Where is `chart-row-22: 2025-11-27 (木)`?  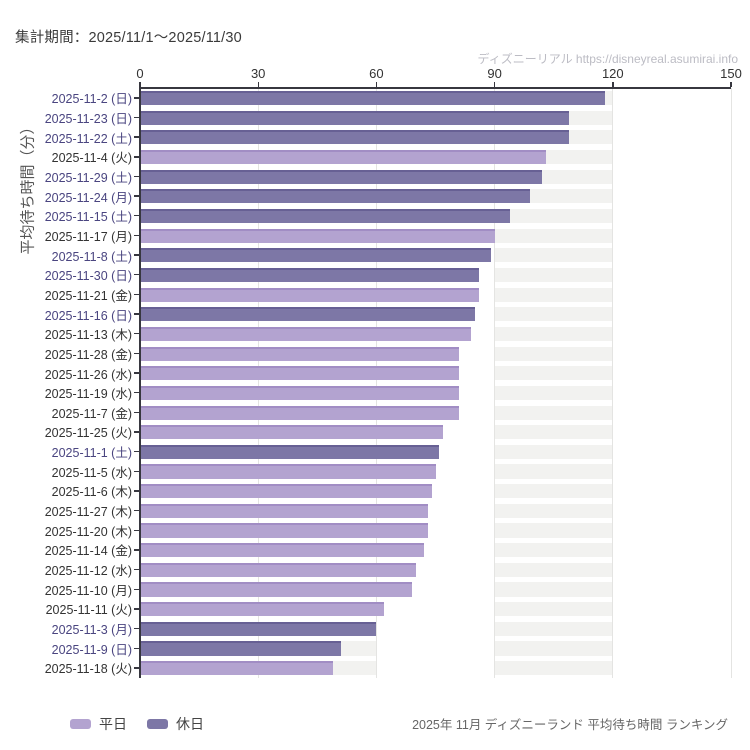
chart-row-22: 2025-11-27 (木) is located at coordinates (388, 510).